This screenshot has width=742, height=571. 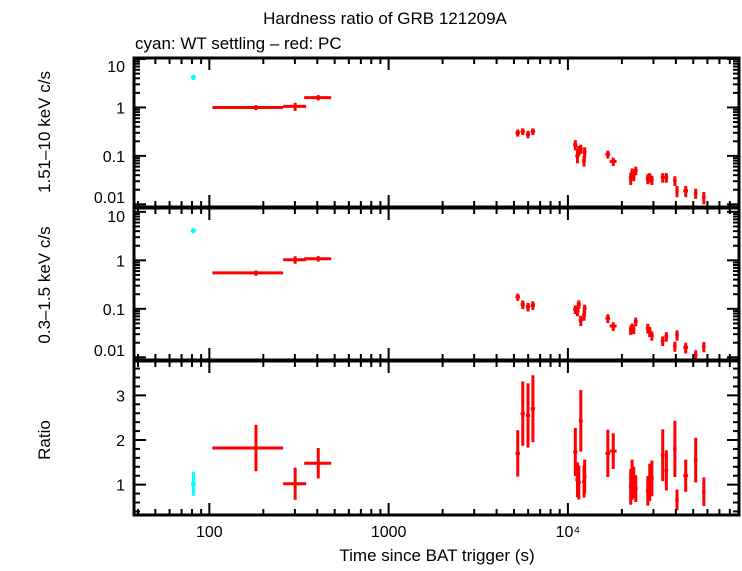 What do you see at coordinates (116, 67) in the screenshot?
I see `y-tick-label-hard: 10` at bounding box center [116, 67].